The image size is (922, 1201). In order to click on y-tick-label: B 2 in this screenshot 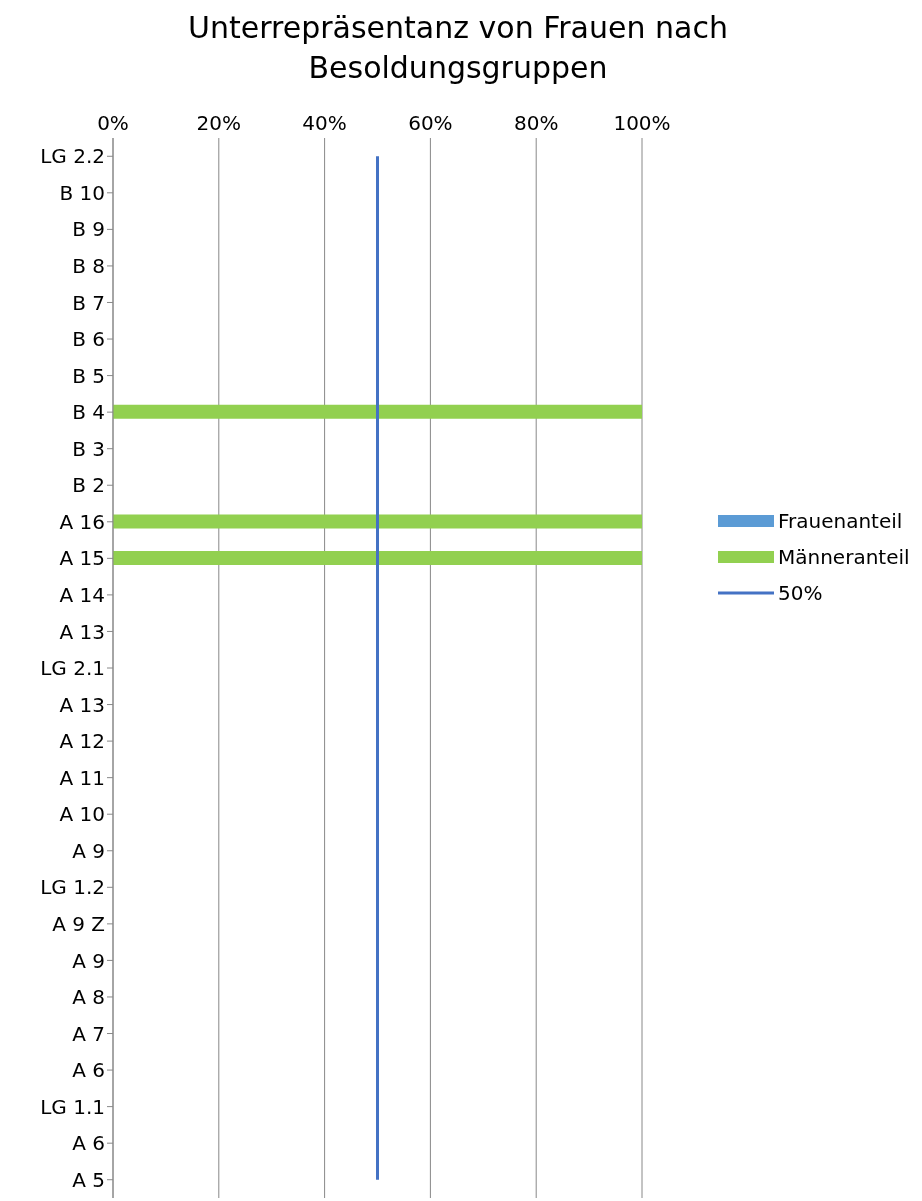, I will do `click(88, 485)`.